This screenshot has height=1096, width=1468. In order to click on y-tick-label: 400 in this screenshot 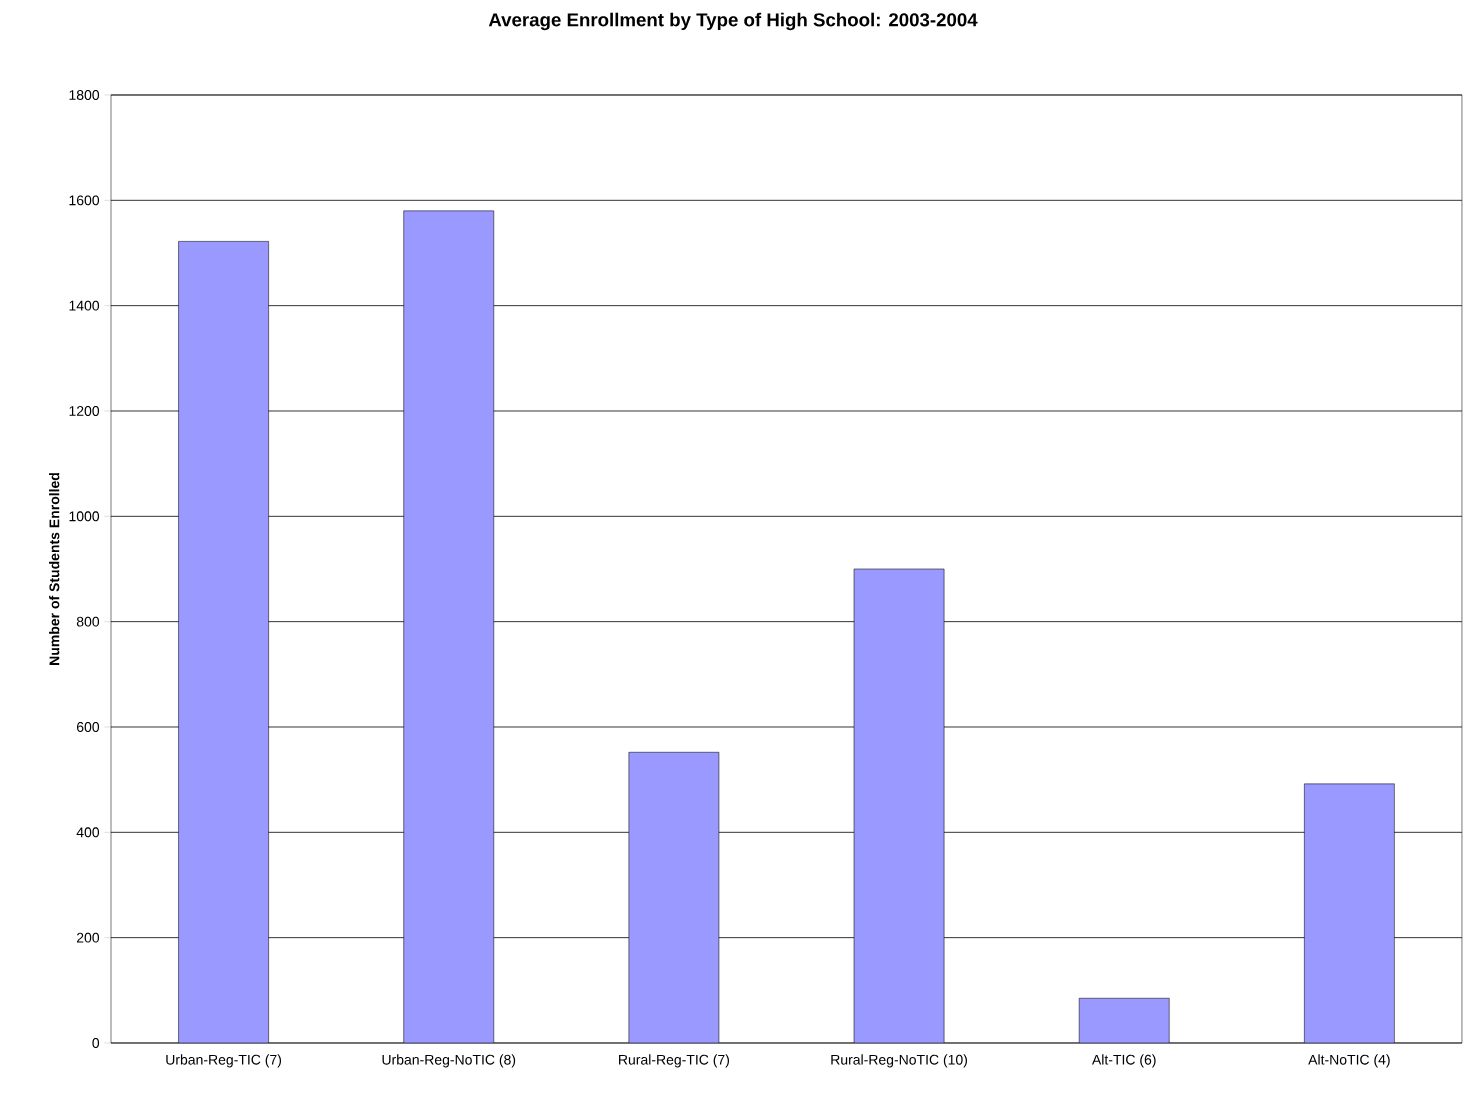, I will do `click(88, 832)`.